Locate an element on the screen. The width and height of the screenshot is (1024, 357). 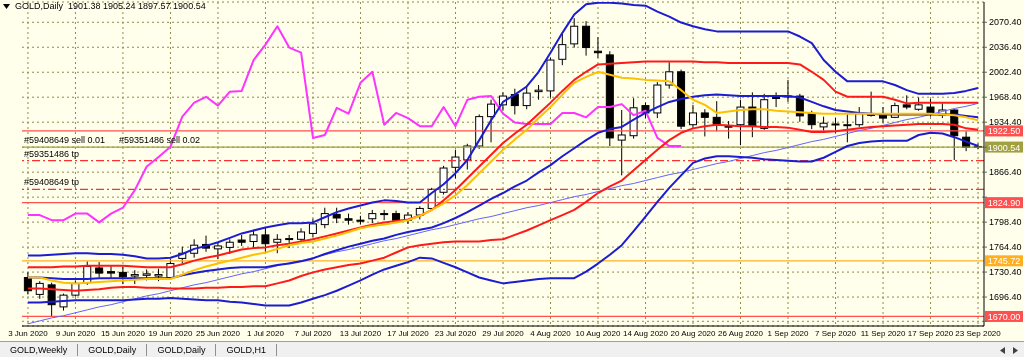
annotation: #59408649 tp is located at coordinates (52, 182).